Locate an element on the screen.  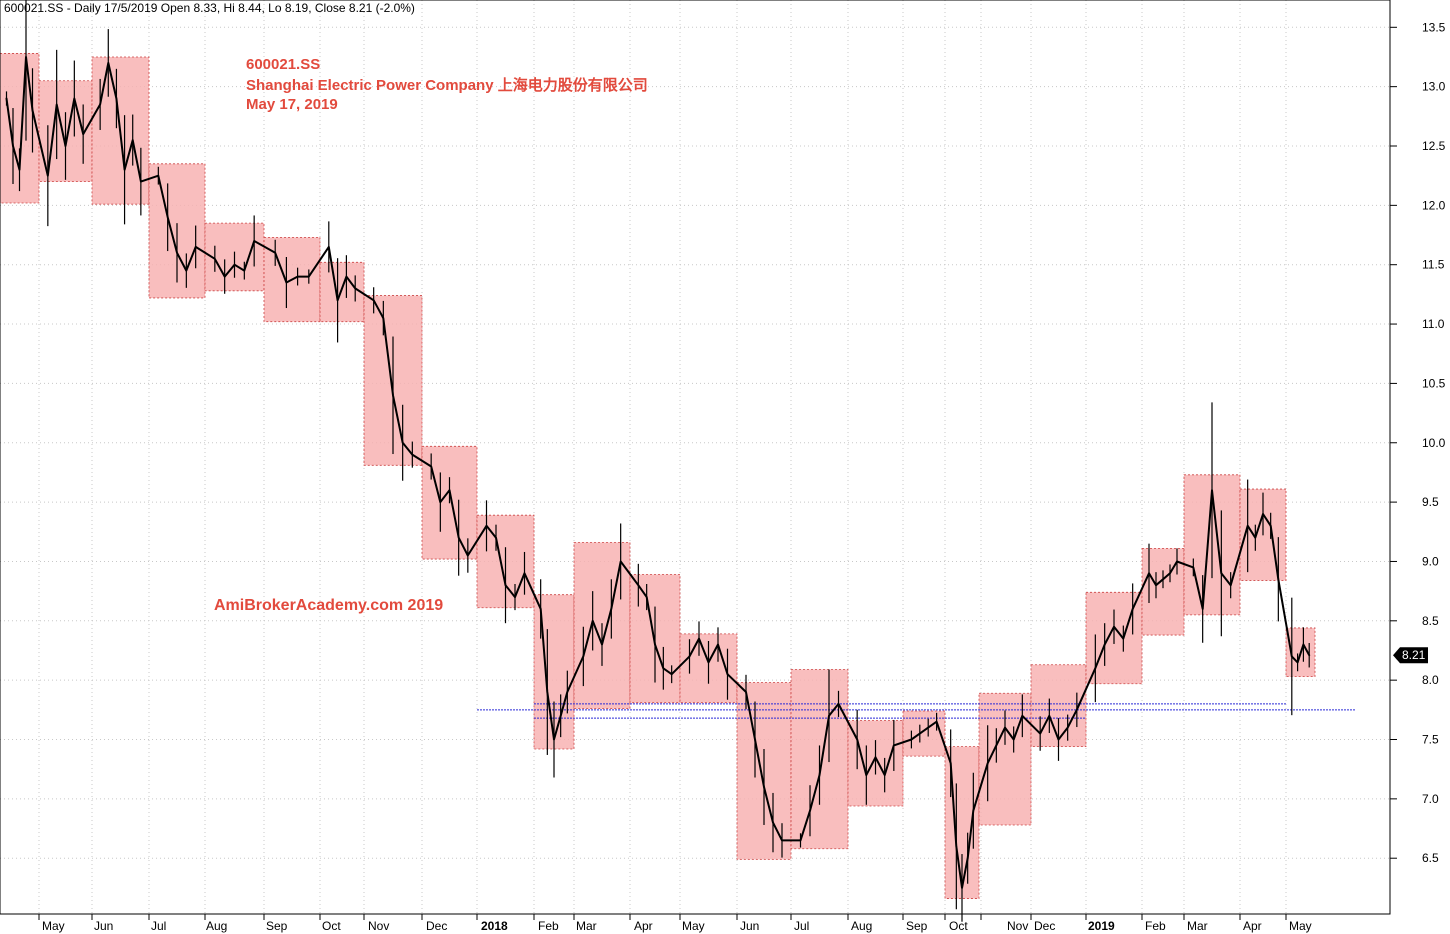
y-tick-label: 6.5 is located at coordinates (1430, 858).